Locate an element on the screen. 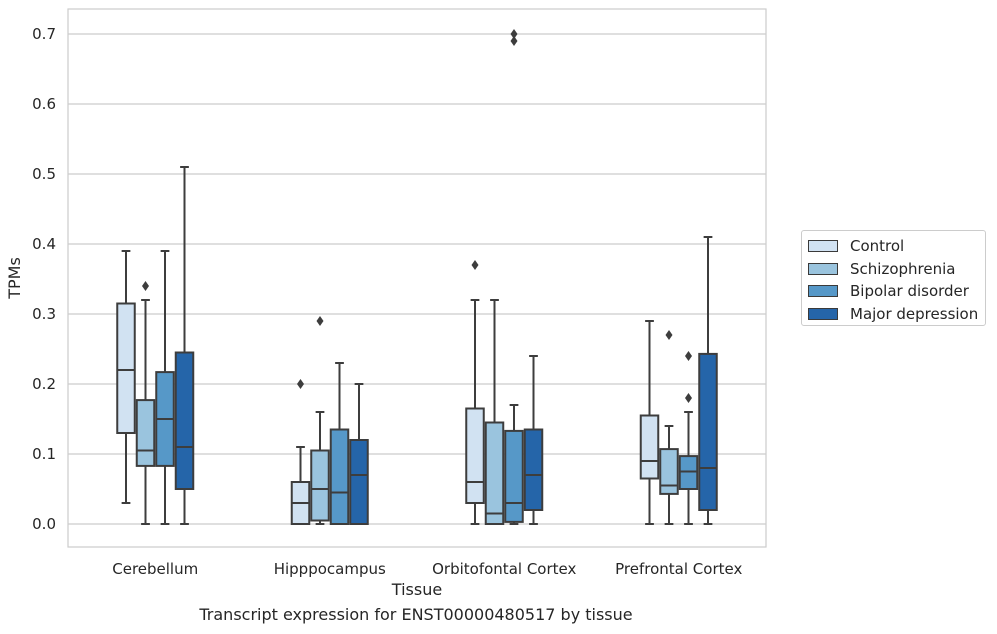 The image size is (997, 634). y-tick-label: 0.3 is located at coordinates (44, 314).